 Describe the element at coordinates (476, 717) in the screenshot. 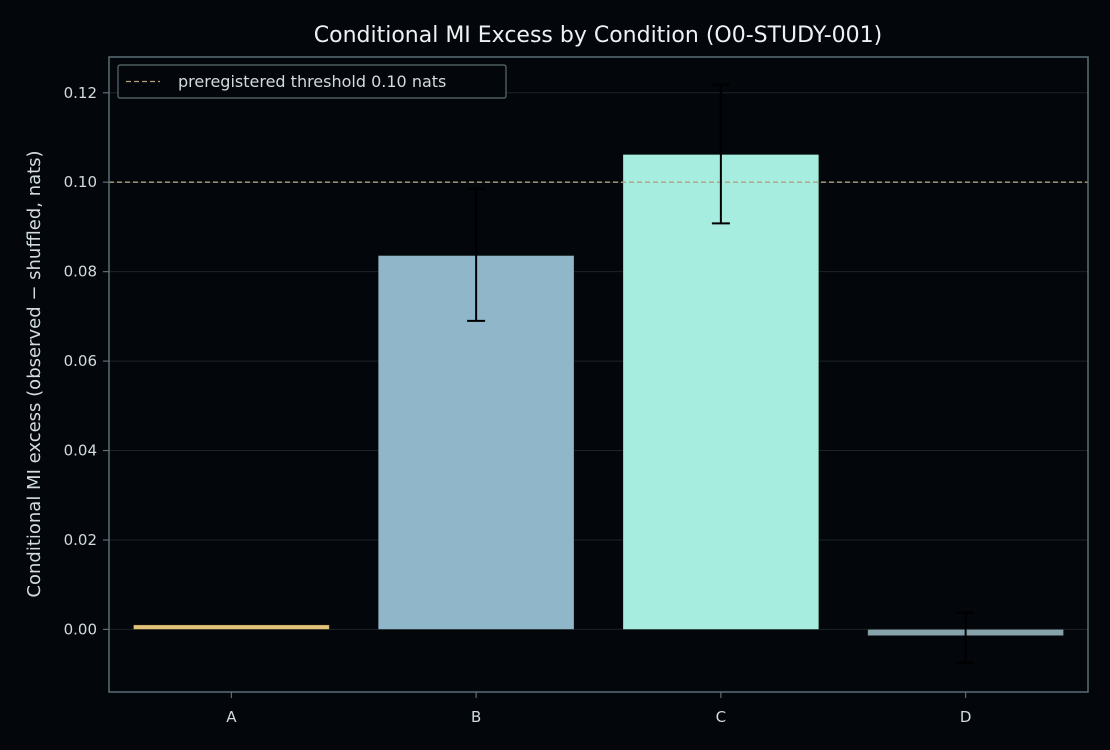

I see `x-tick-label: B` at that location.